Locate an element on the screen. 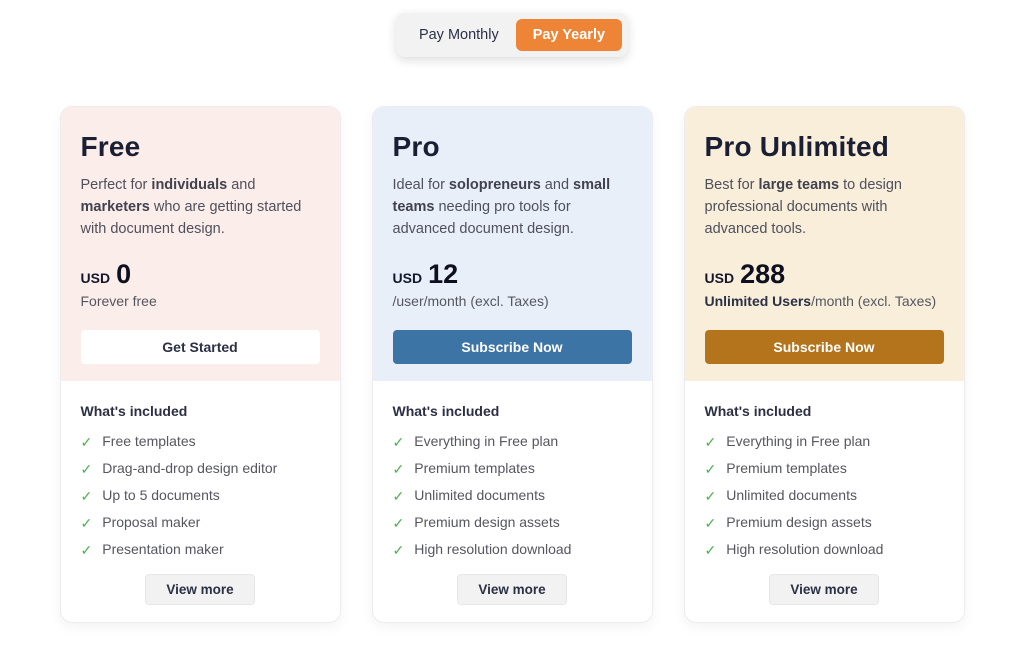 The width and height of the screenshot is (1024, 646). feature-label: Up to 5 documents is located at coordinates (161, 495).